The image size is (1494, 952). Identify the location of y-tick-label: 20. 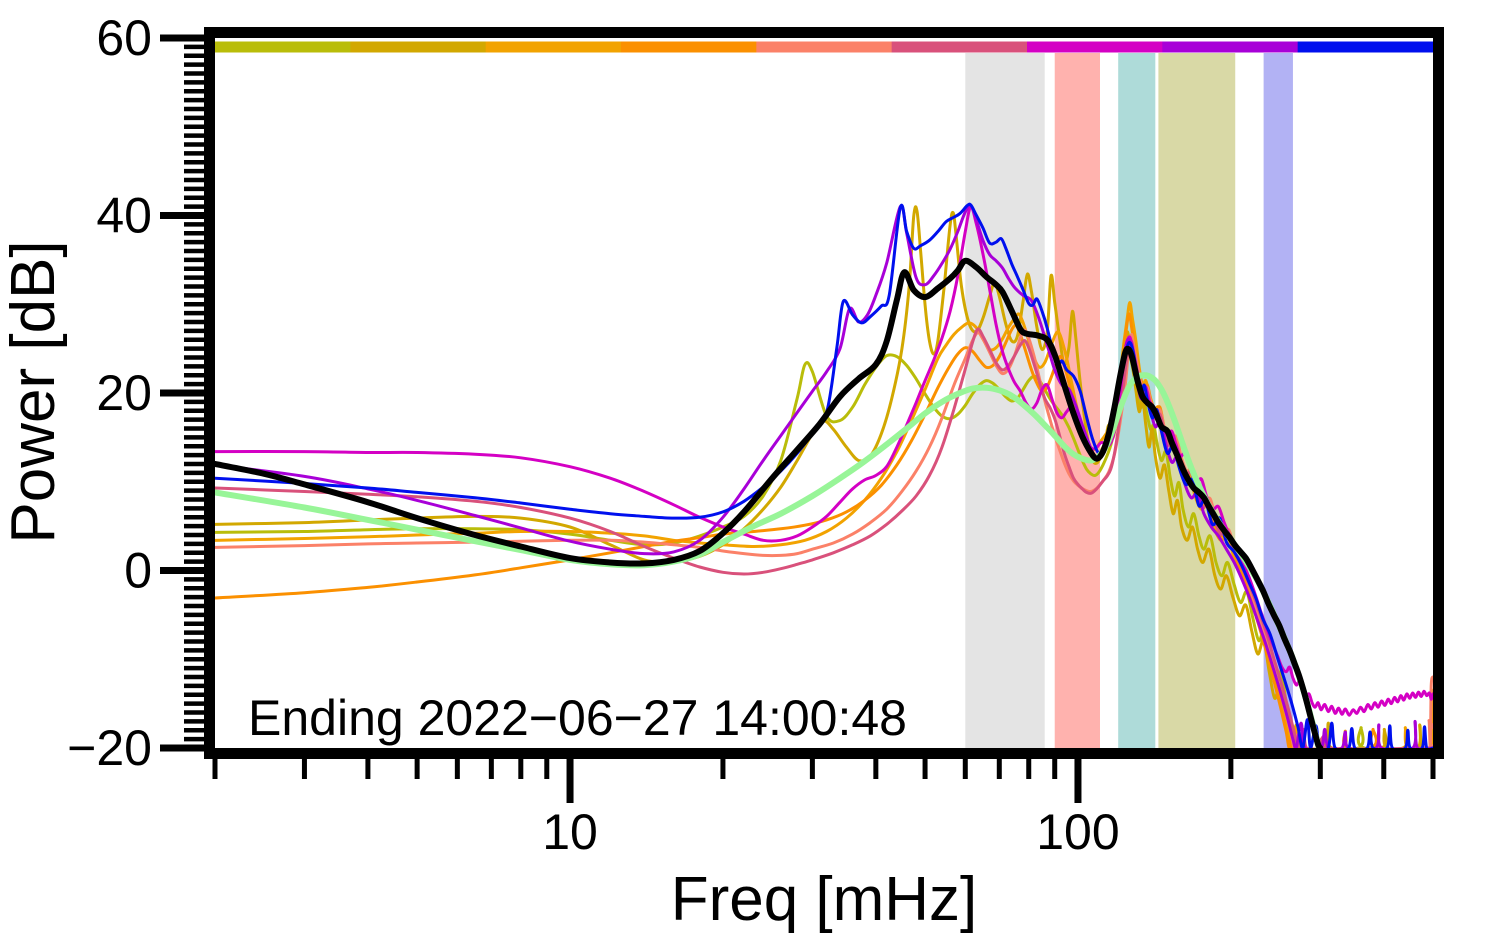
(124, 393).